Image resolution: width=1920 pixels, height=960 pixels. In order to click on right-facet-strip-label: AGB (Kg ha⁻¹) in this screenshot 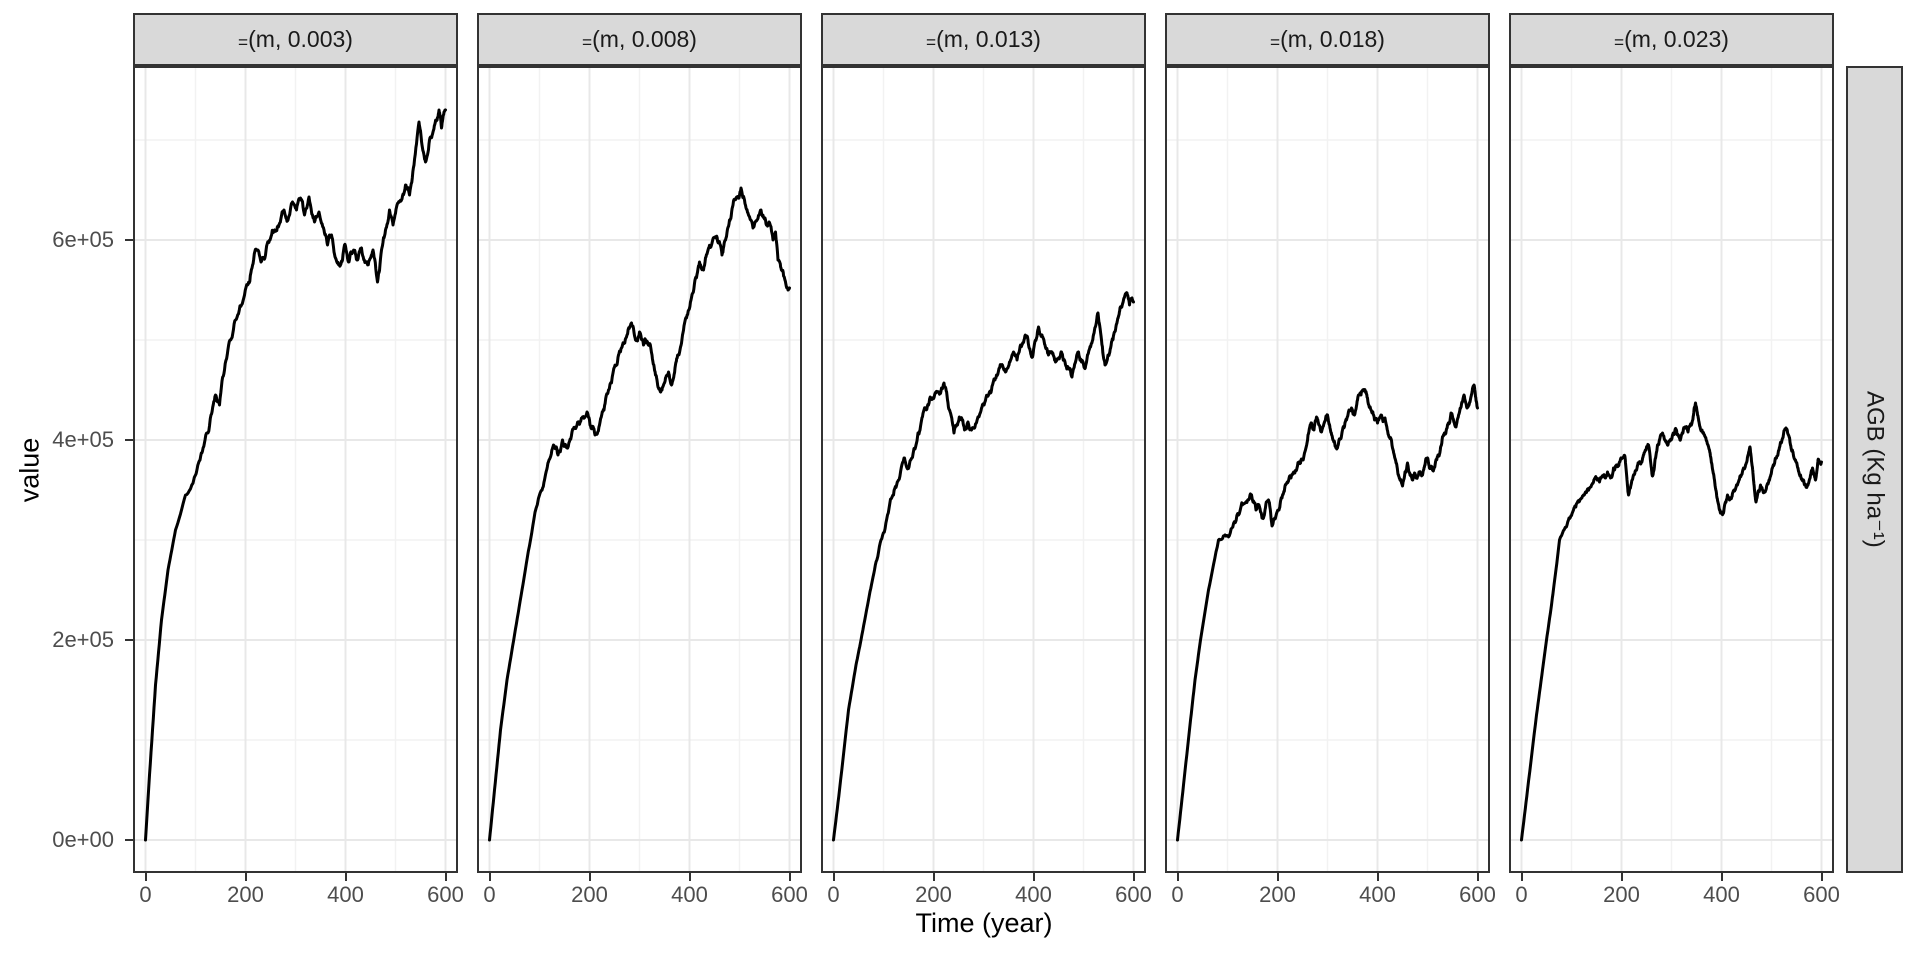, I will do `click(1875, 469)`.